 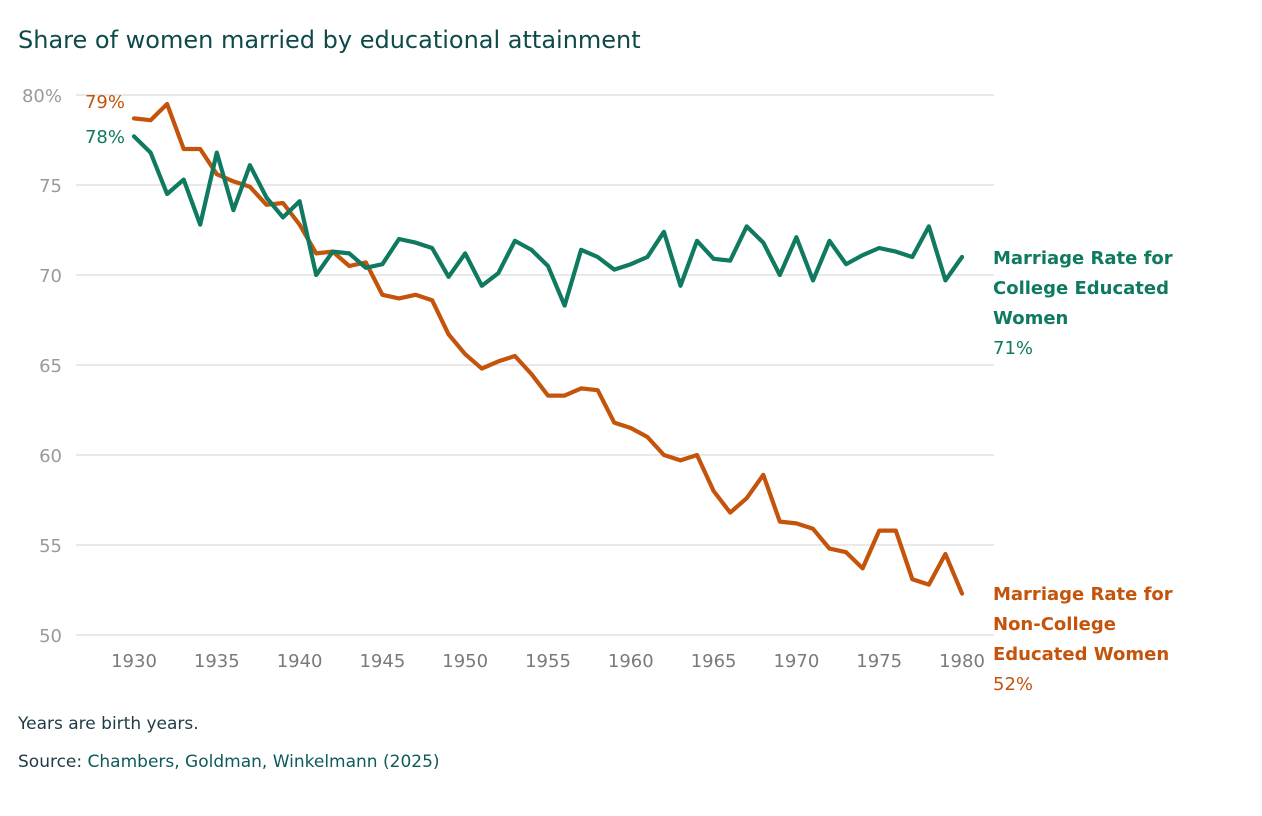 What do you see at coordinates (263, 762) in the screenshot?
I see `source-link: Chambers, Goldman, Winkelmann (2025)` at bounding box center [263, 762].